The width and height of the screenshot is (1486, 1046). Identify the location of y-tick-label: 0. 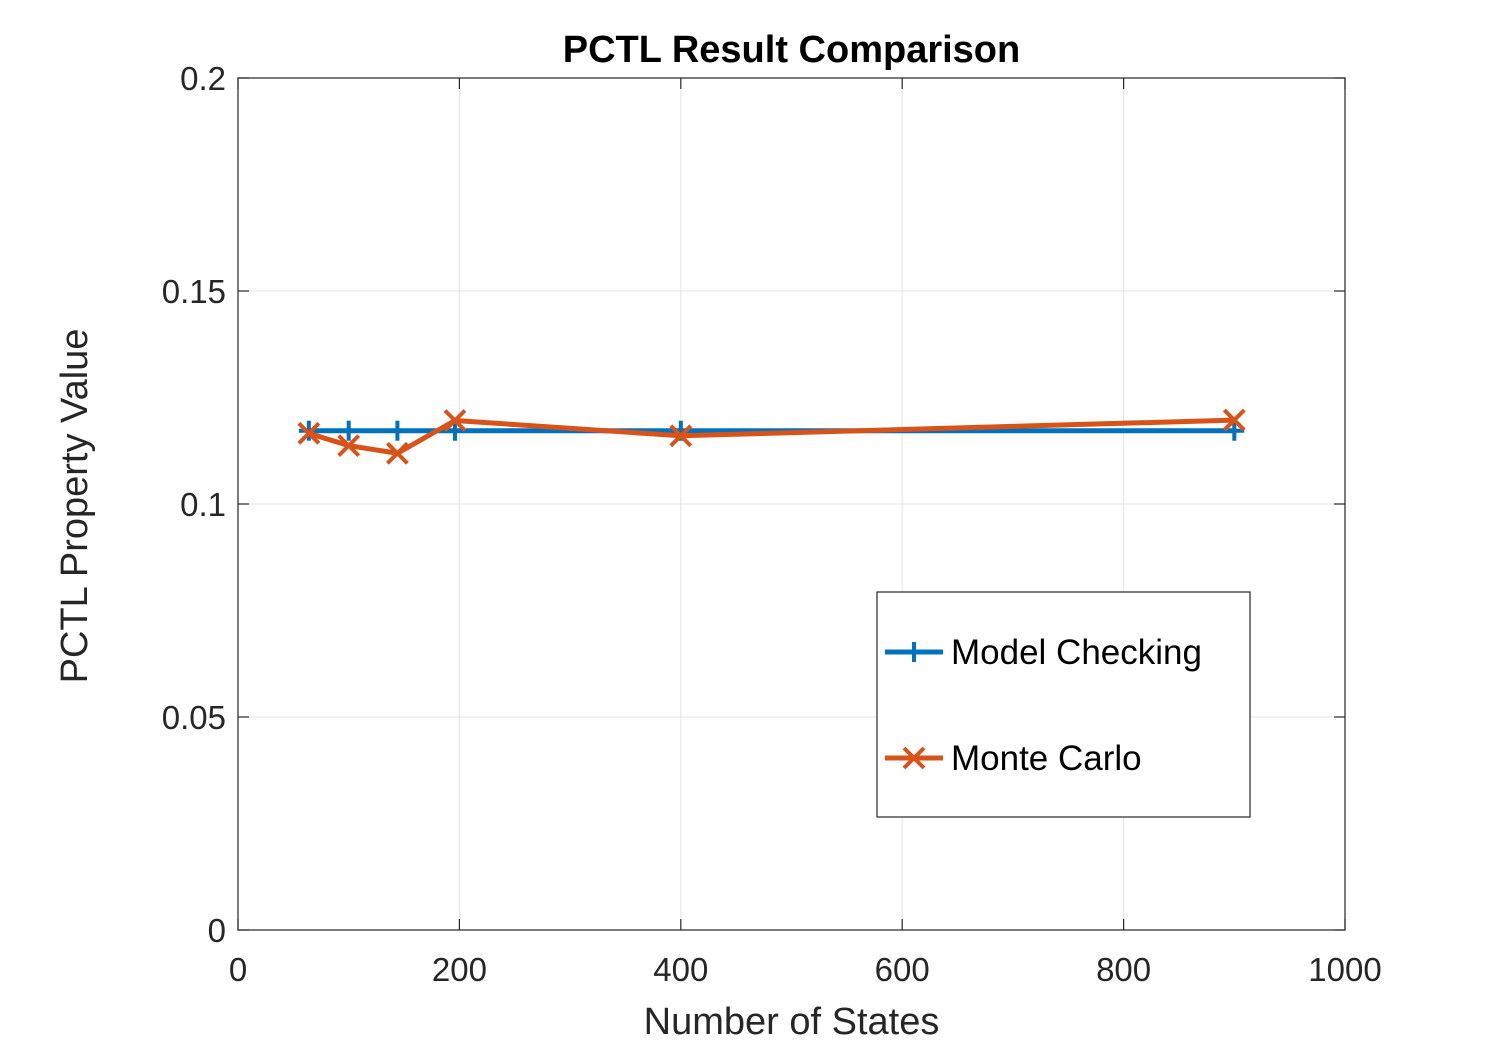
(217, 930).